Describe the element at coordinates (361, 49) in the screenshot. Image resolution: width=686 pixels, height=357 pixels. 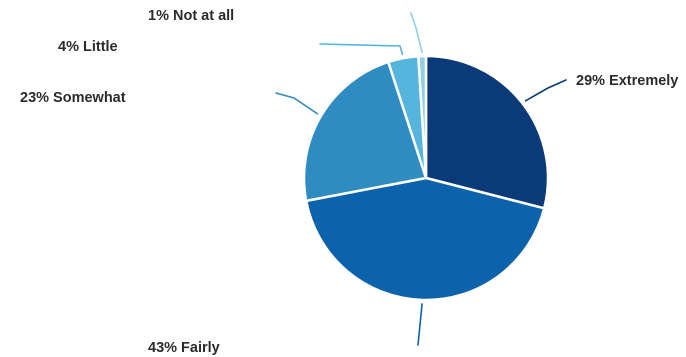
I see `leader-line-little` at that location.